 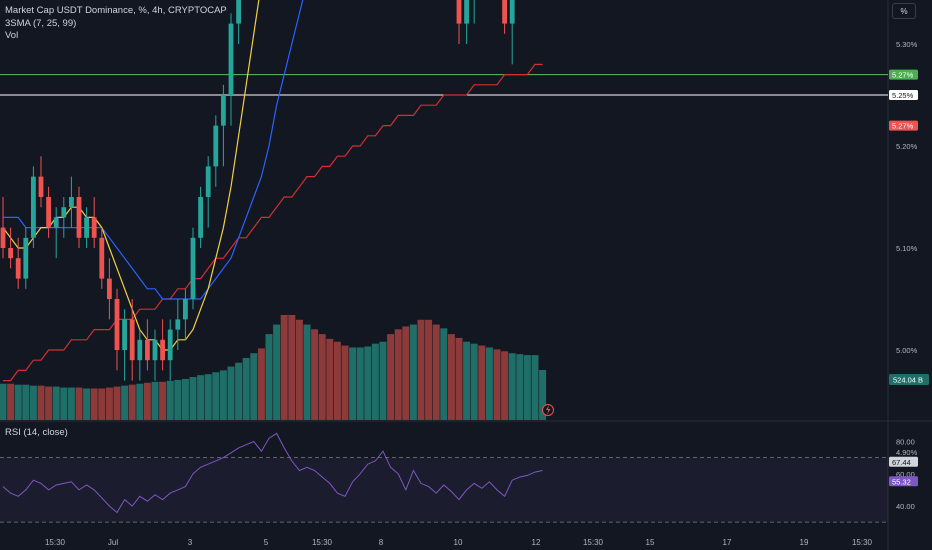 I want to click on rsi-value-tag-label: 55.32, so click(x=901, y=481).